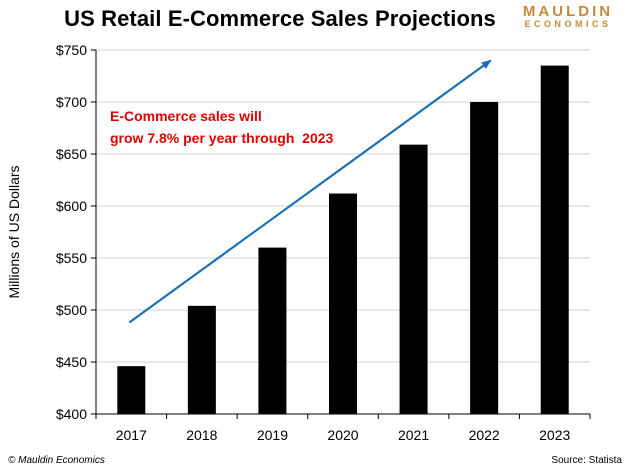 The width and height of the screenshot is (630, 470). Describe the element at coordinates (14, 231) in the screenshot. I see `y-axis-label: Millions of US Dollars` at that location.